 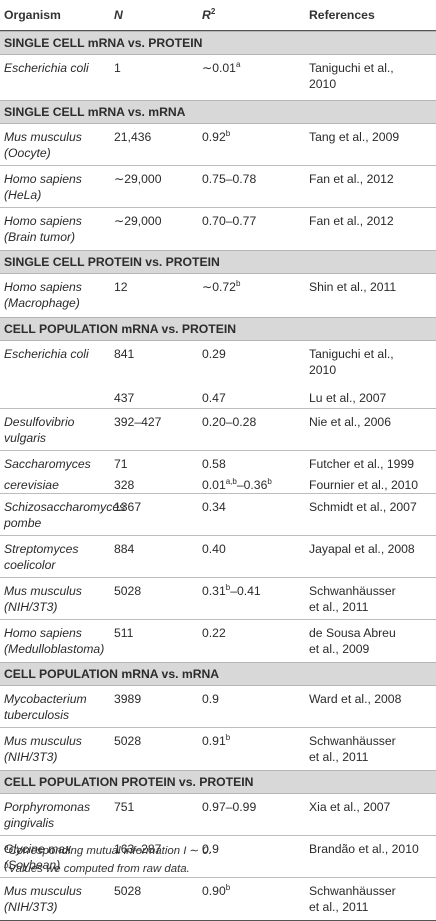 What do you see at coordinates (229, 179) in the screenshot?
I see `r2-value: 0.75–0.78` at bounding box center [229, 179].